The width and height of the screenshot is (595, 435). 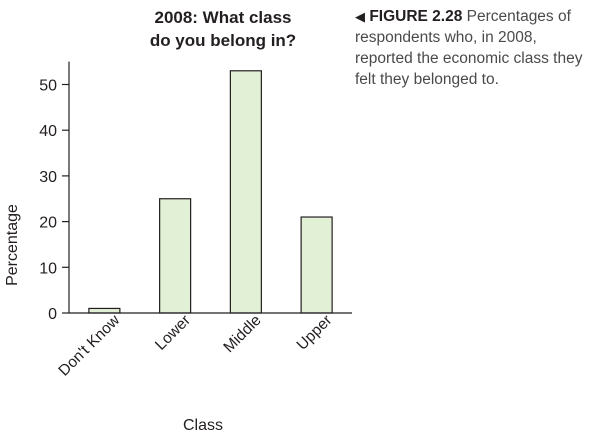 I want to click on y-tick-label: 40, so click(x=48, y=131).